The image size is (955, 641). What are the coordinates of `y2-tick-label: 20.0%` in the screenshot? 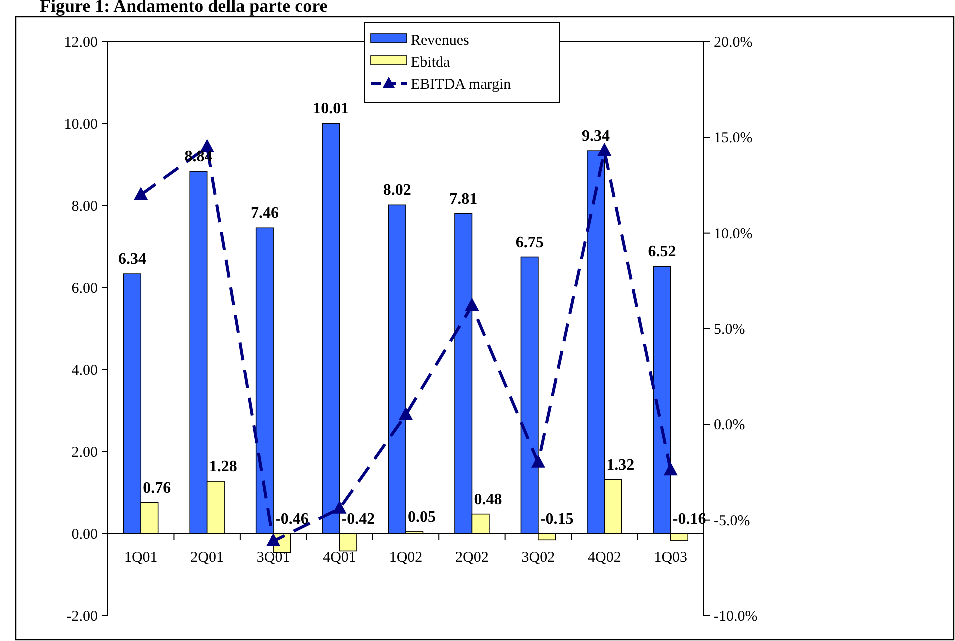 It's located at (733, 43).